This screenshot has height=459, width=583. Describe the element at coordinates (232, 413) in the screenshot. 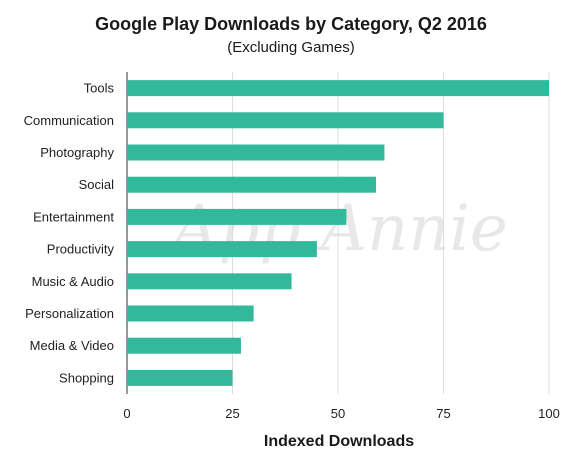

I see `x-tick-label: 25` at that location.